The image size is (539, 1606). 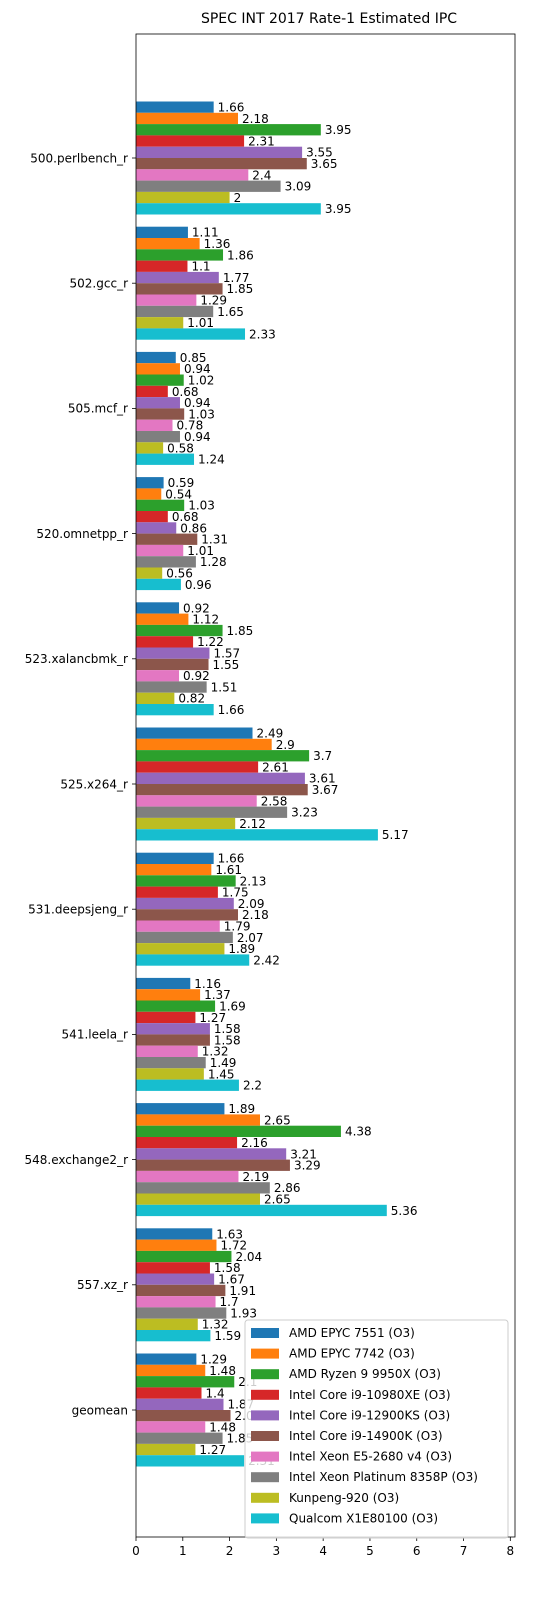 I want to click on bar-value-label: 2.19, so click(x=255, y=1177).